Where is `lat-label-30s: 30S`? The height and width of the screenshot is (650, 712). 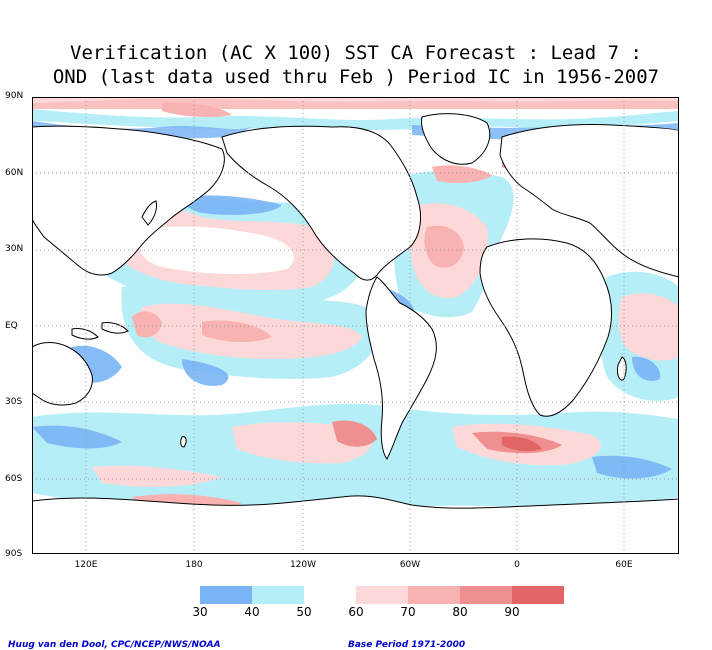
lat-label-30s: 30S is located at coordinates (14, 402).